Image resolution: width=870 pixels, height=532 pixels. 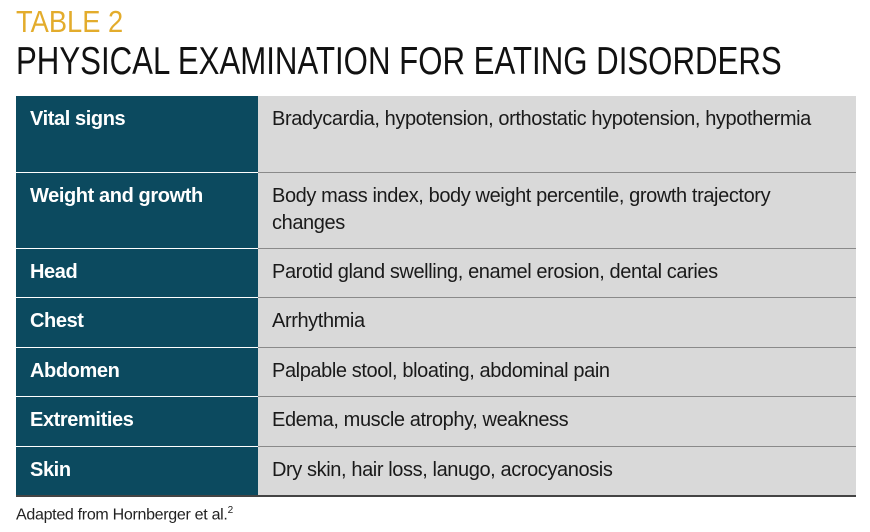 What do you see at coordinates (137, 322) in the screenshot?
I see `row-header: Chest` at bounding box center [137, 322].